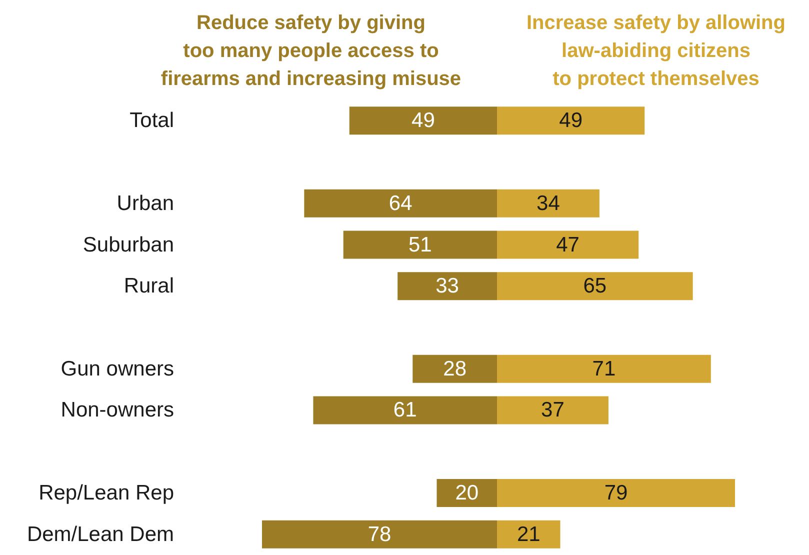 The height and width of the screenshot is (555, 809). I want to click on y-tick-label: Non-owners, so click(117, 410).